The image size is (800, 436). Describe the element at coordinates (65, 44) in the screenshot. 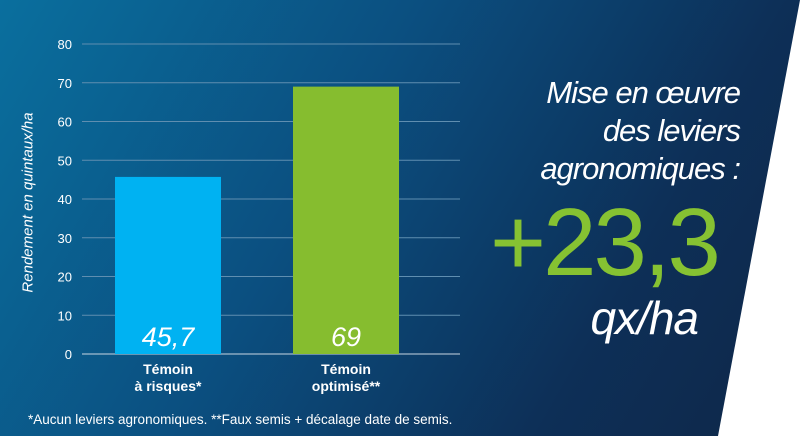

I see `y-tick-label: 80` at that location.